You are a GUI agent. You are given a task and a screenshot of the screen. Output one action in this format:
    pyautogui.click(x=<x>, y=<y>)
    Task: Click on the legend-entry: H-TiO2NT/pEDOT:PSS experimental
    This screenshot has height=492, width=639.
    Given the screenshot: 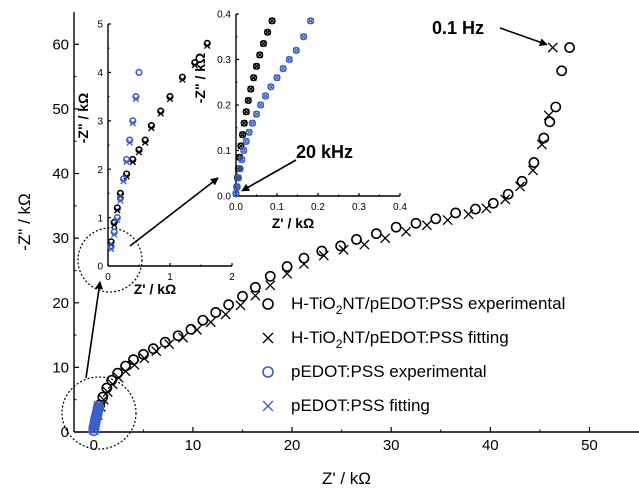 What is the action you would take?
    pyautogui.click(x=413, y=305)
    